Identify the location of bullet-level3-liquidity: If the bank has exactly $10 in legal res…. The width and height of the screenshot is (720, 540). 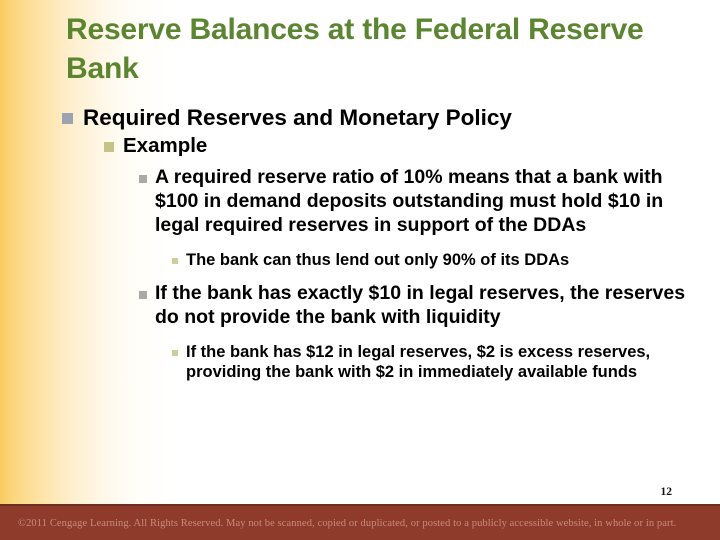
(360, 306).